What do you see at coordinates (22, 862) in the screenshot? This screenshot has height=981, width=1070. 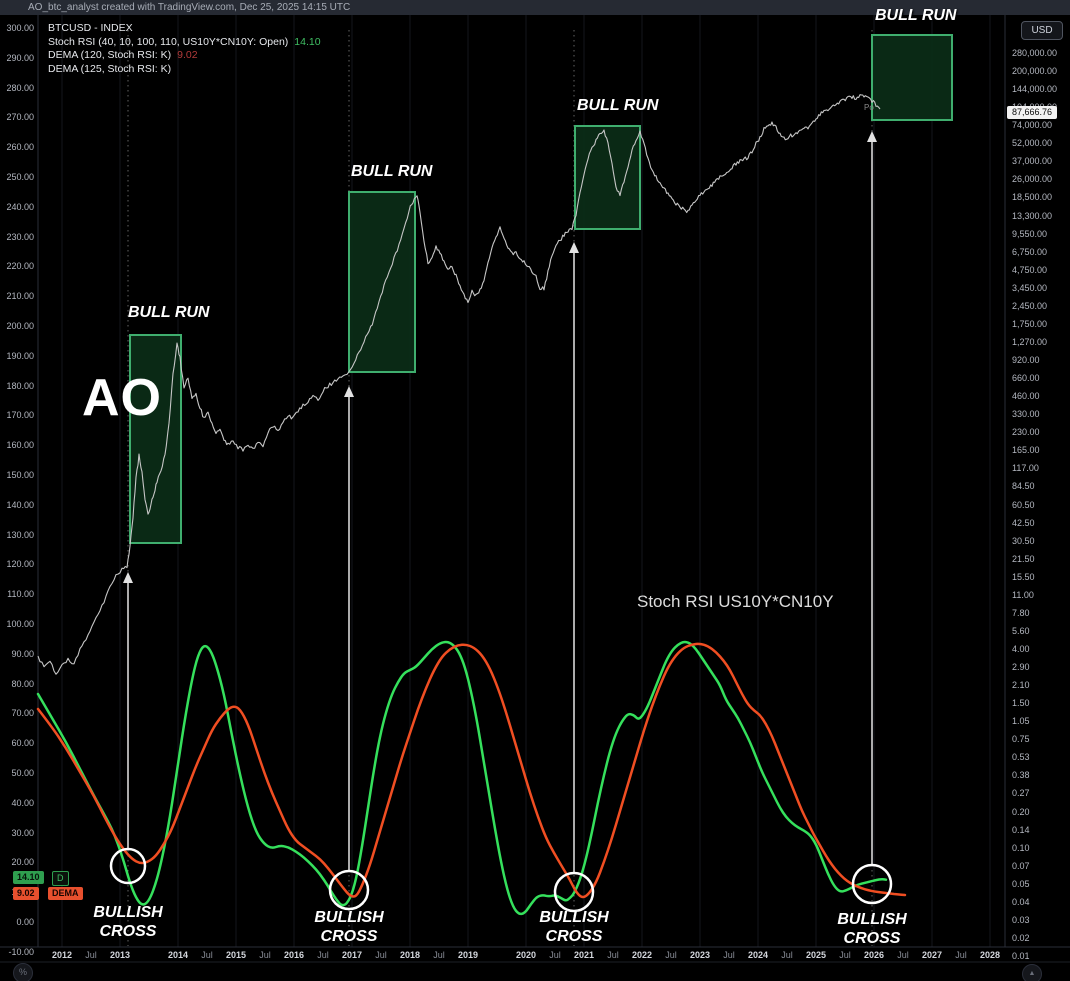 I see `left-axis-label: 20.00` at bounding box center [22, 862].